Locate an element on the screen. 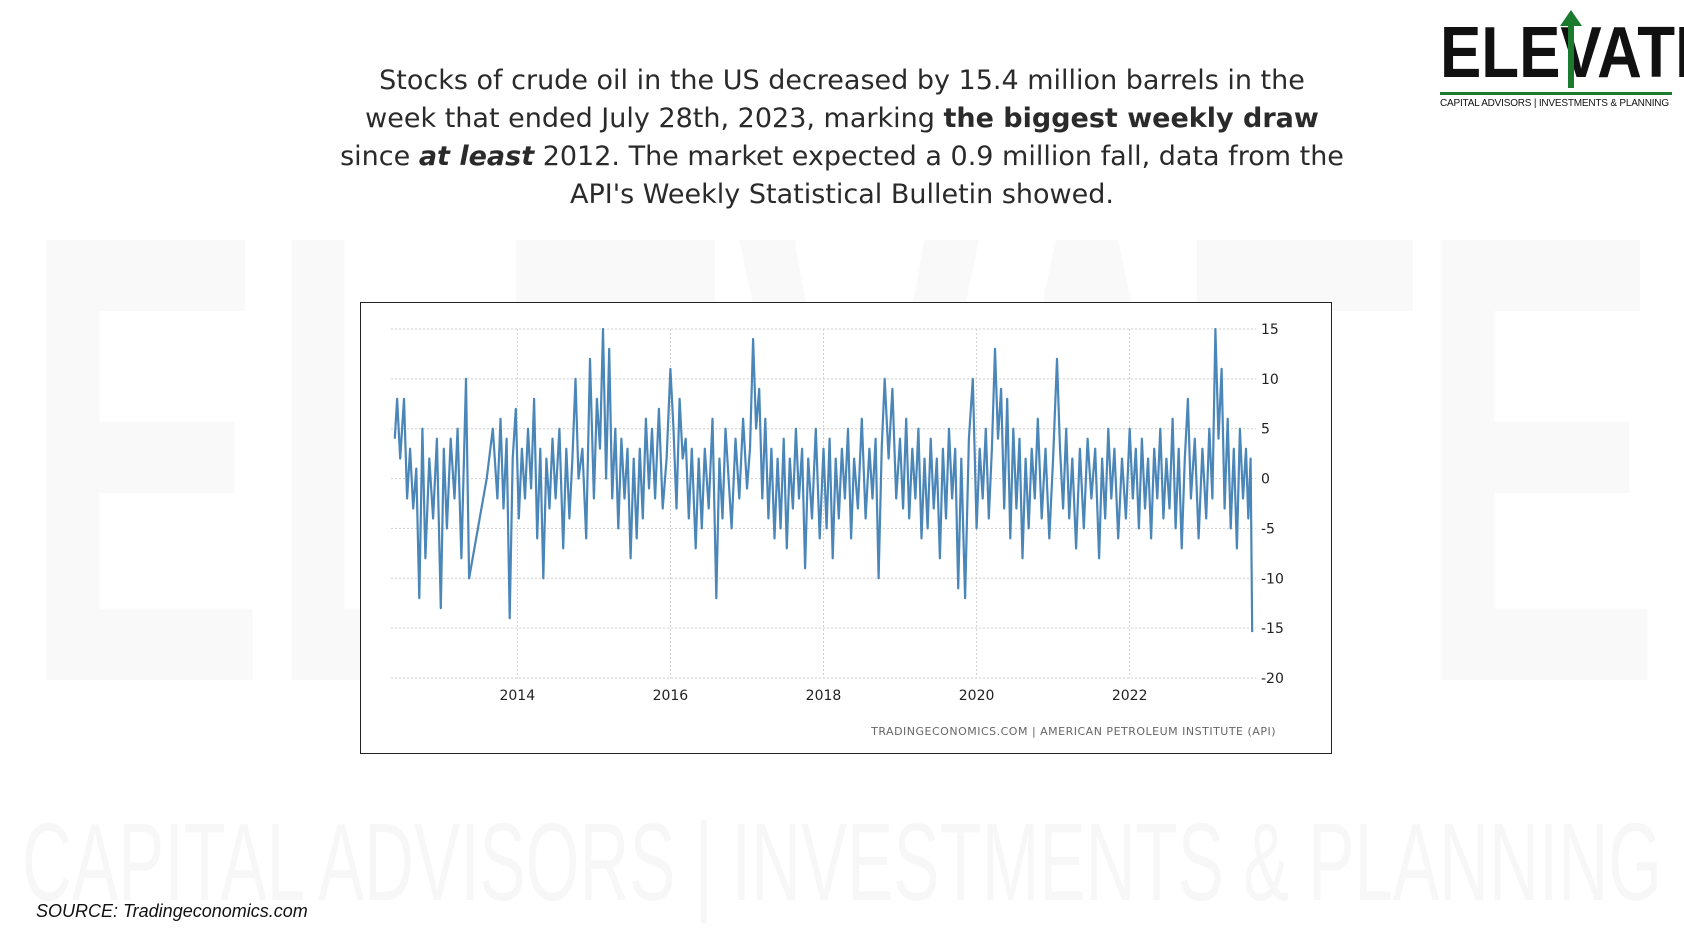 Image resolution: width=1684 pixels, height=944 pixels. y-tick-label: 10 is located at coordinates (1270, 380).